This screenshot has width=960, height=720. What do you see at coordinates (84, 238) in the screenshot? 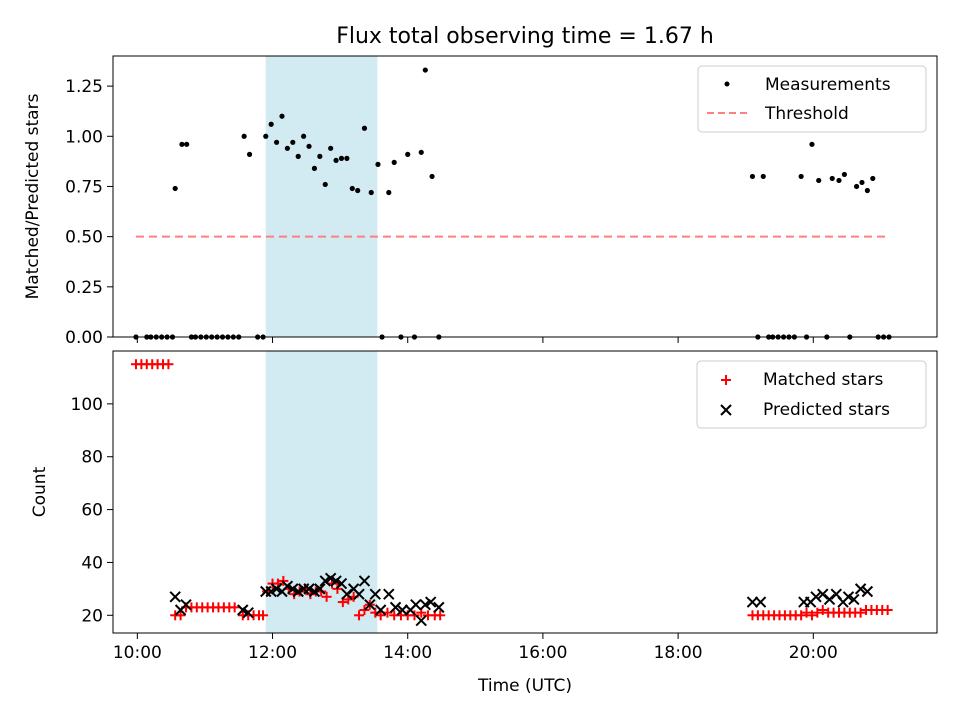
I see `top-y-tick-label: 0.50` at bounding box center [84, 238].